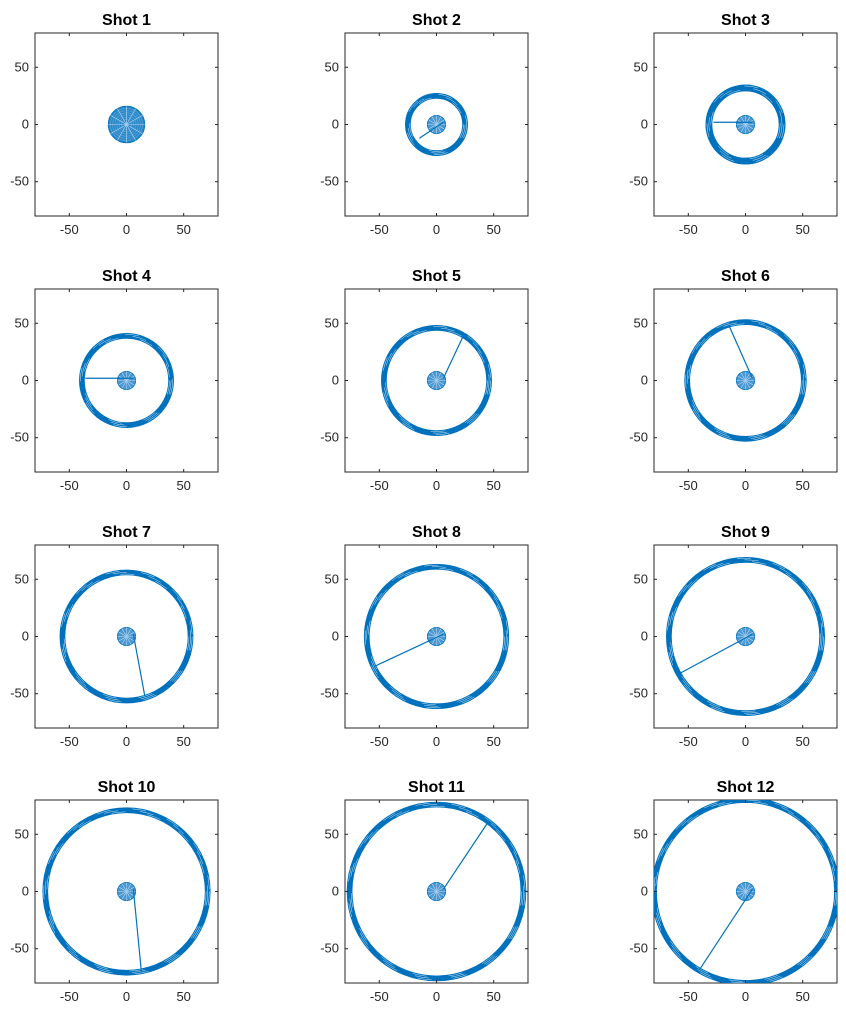 This screenshot has width=846, height=1014. I want to click on subplot-title: Shot 4, so click(126, 276).